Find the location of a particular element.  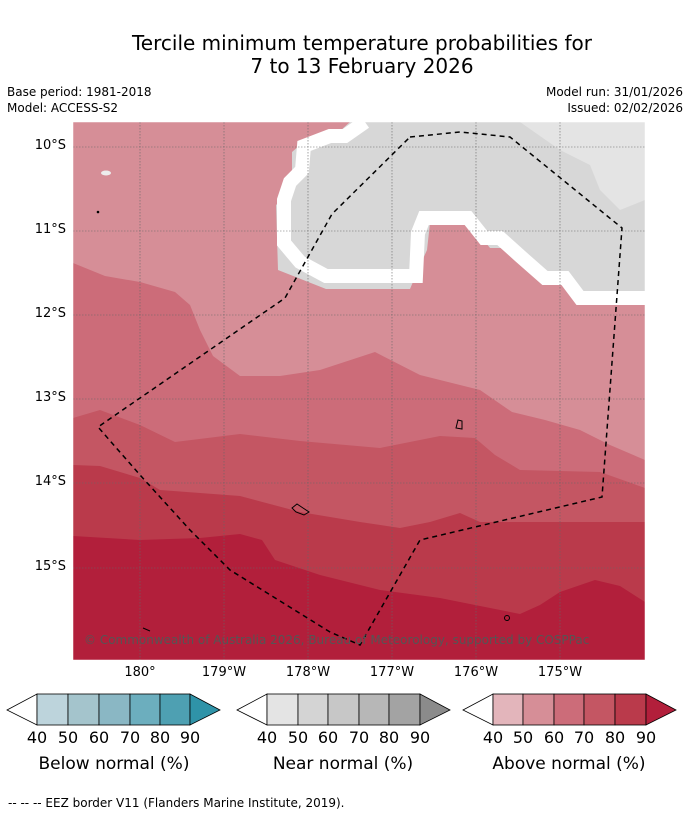

above-normal-label: Above normal (%) is located at coordinates (569, 764).